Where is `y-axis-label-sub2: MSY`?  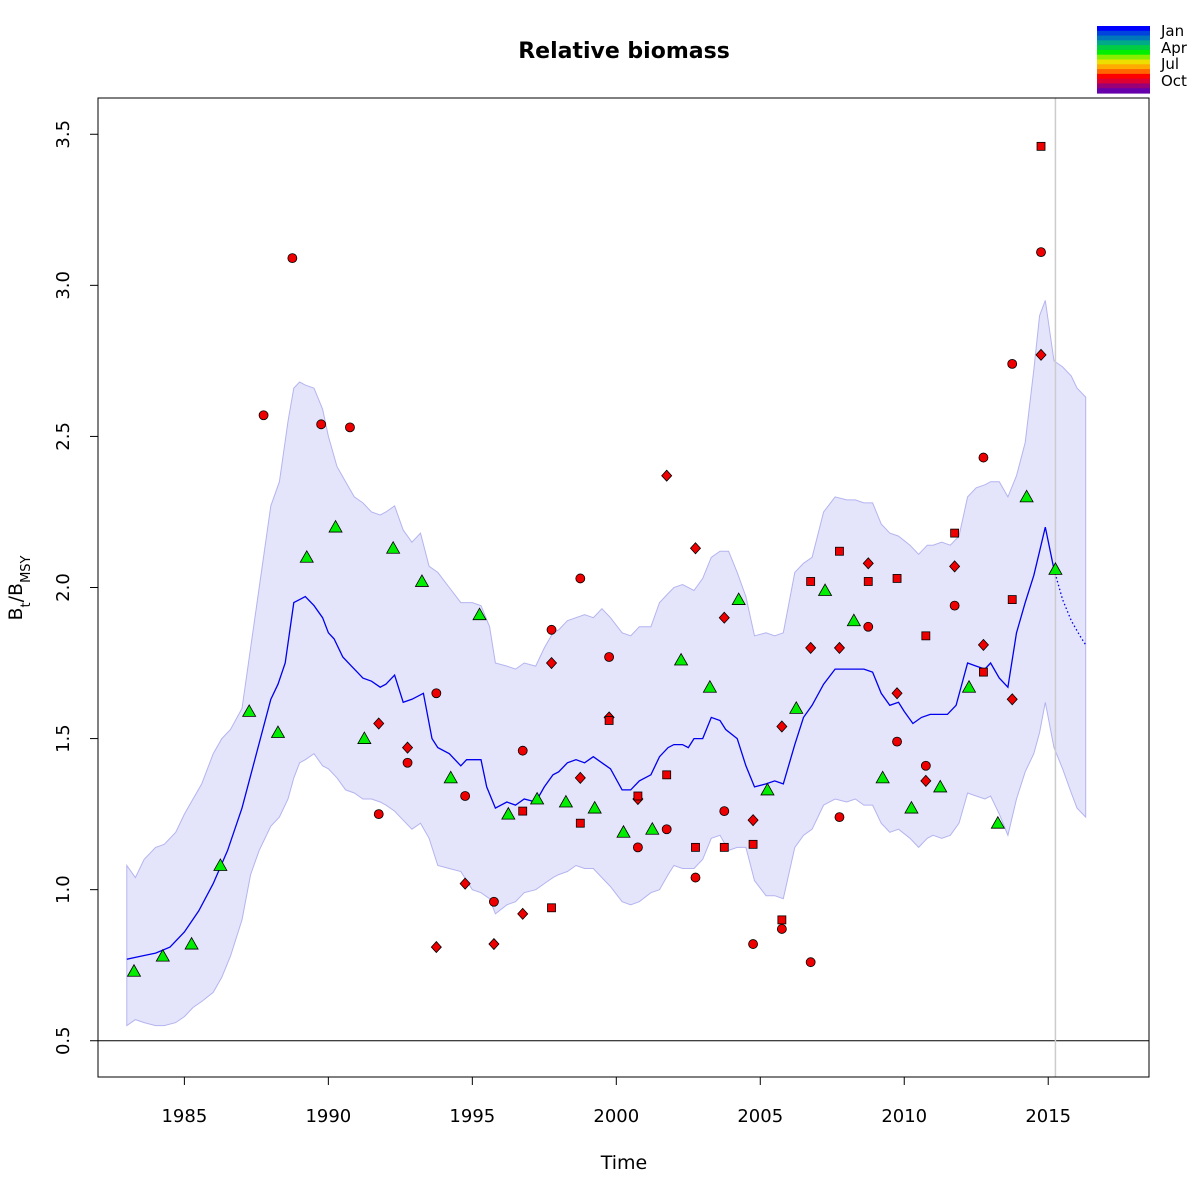
y-axis-label-sub2: MSY is located at coordinates (26, 568).